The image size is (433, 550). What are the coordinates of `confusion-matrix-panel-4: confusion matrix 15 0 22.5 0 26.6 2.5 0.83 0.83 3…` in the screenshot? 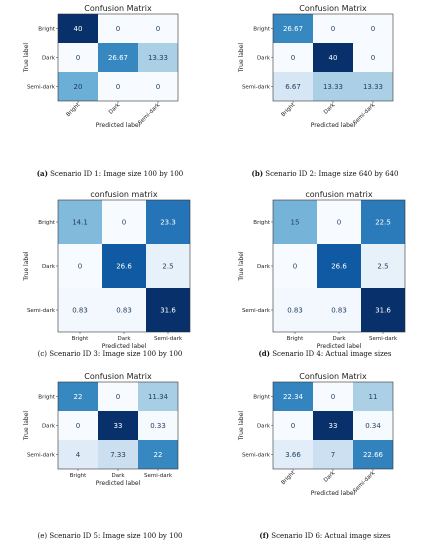 It's located at (322, 274).